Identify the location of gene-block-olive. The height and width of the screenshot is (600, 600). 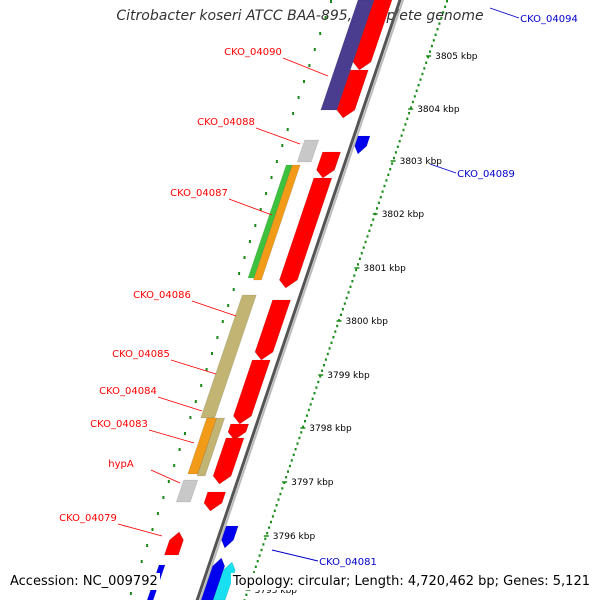
(211, 447).